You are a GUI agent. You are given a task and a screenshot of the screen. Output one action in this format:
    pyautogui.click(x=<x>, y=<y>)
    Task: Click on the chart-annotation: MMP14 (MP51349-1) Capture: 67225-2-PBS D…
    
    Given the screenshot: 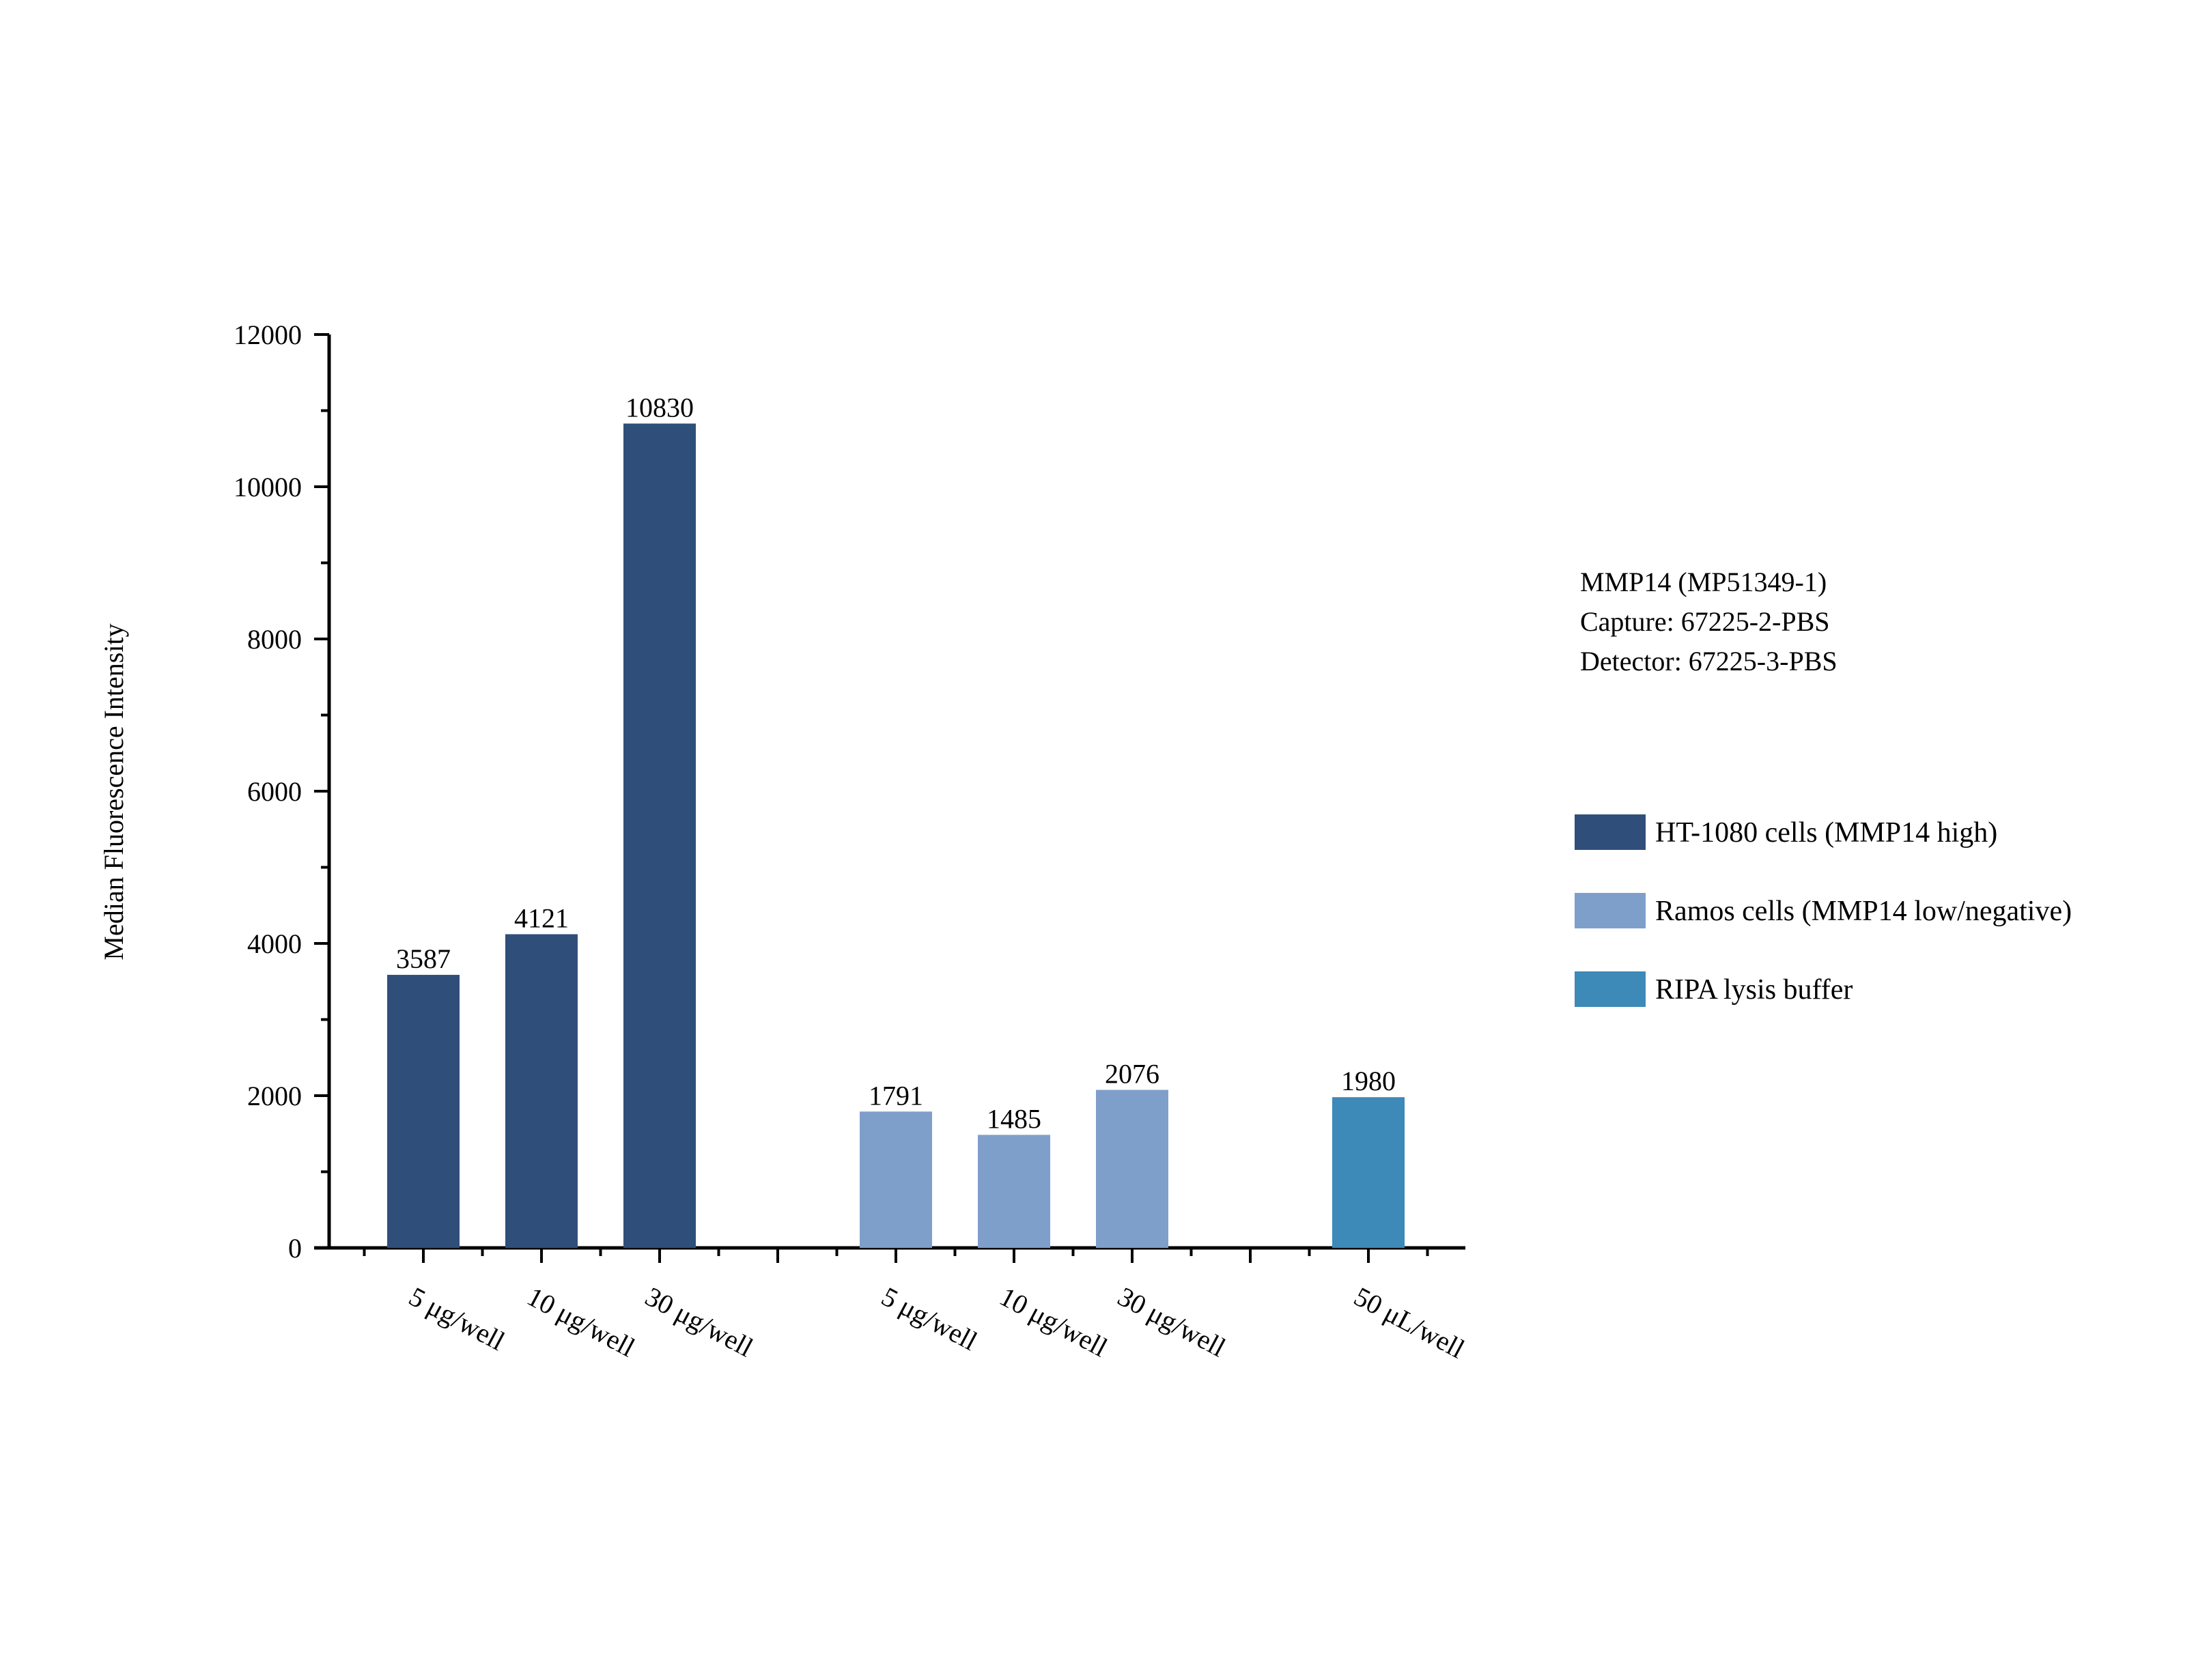 What is the action you would take?
    pyautogui.click(x=1709, y=622)
    